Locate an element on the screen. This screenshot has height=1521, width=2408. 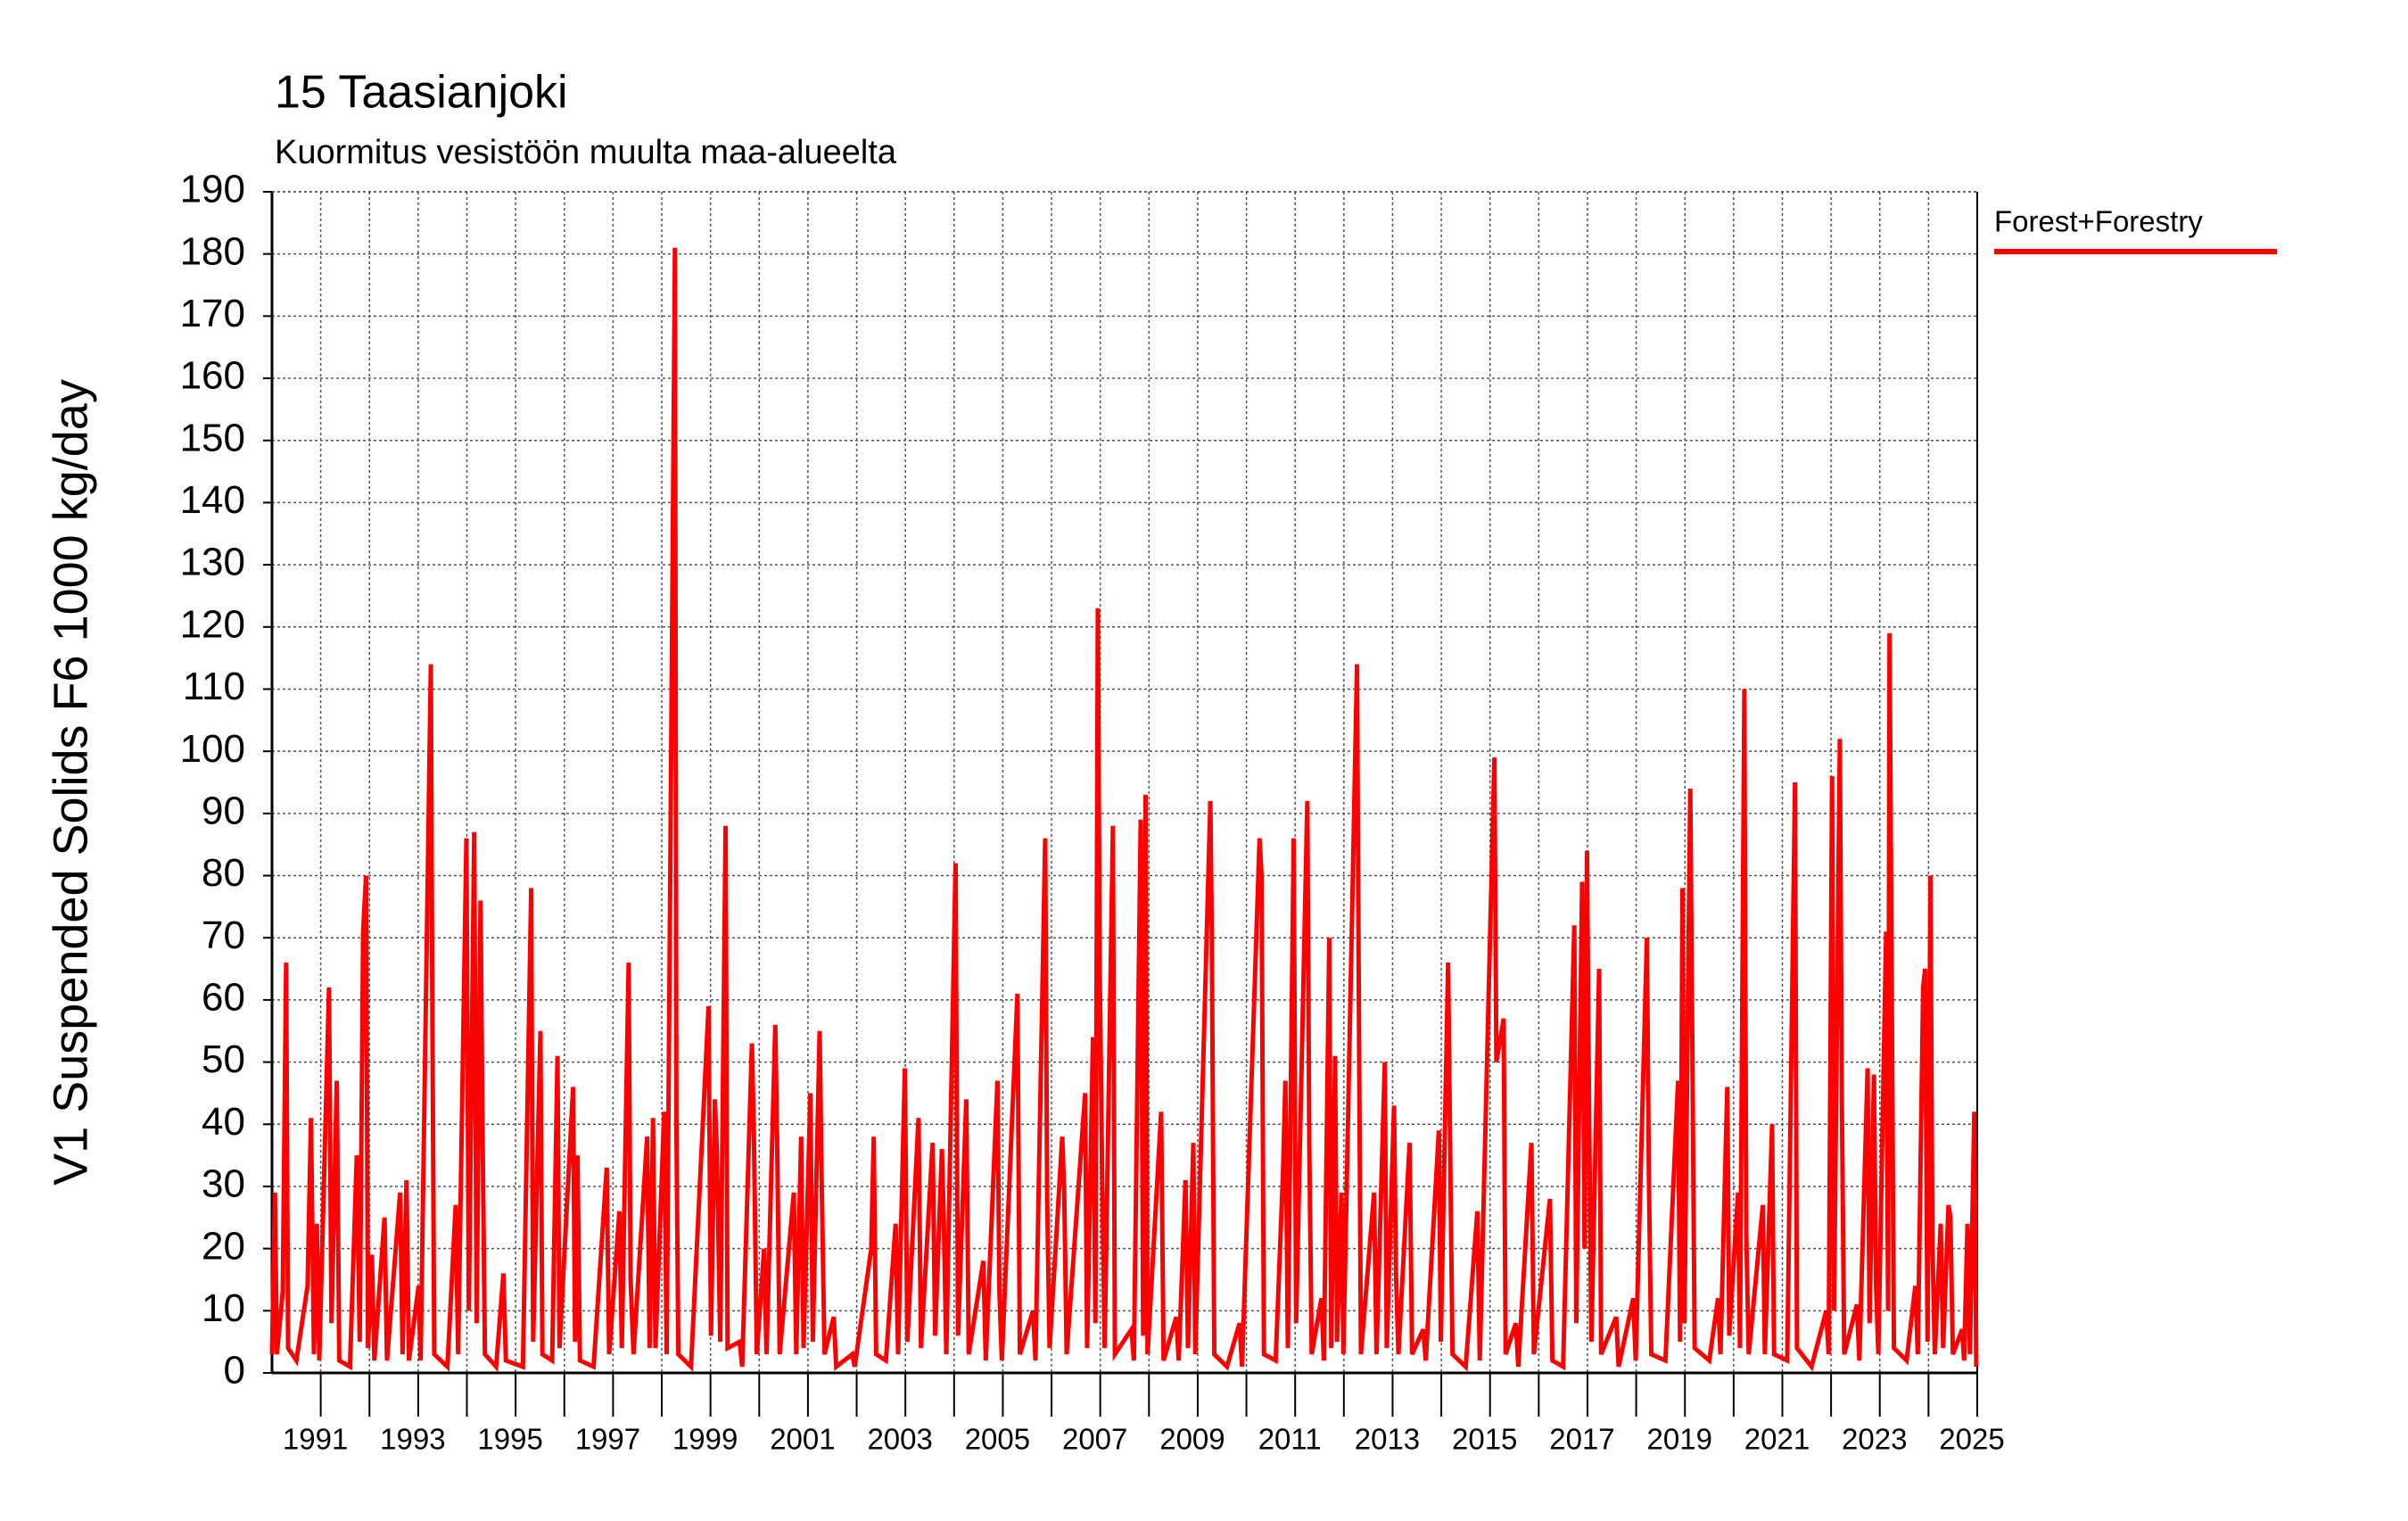
y-tick-label: 130 is located at coordinates (212, 562).